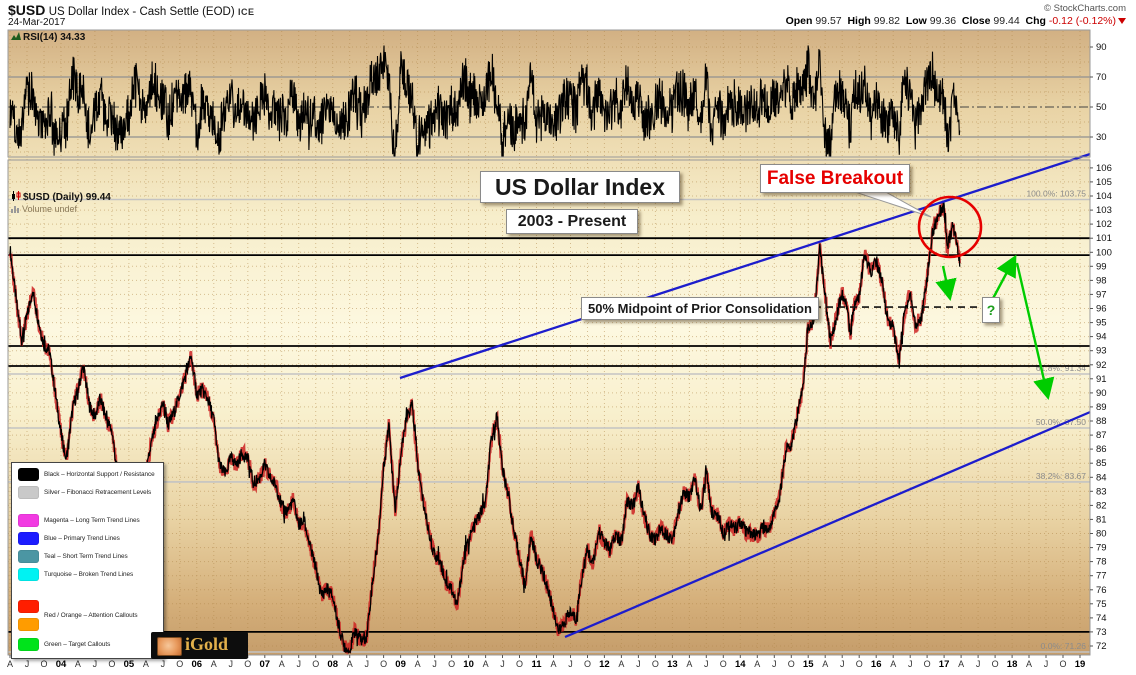 This screenshot has height=675, width=1136. Describe the element at coordinates (1101, 407) in the screenshot. I see `svg-text: 89` at that location.